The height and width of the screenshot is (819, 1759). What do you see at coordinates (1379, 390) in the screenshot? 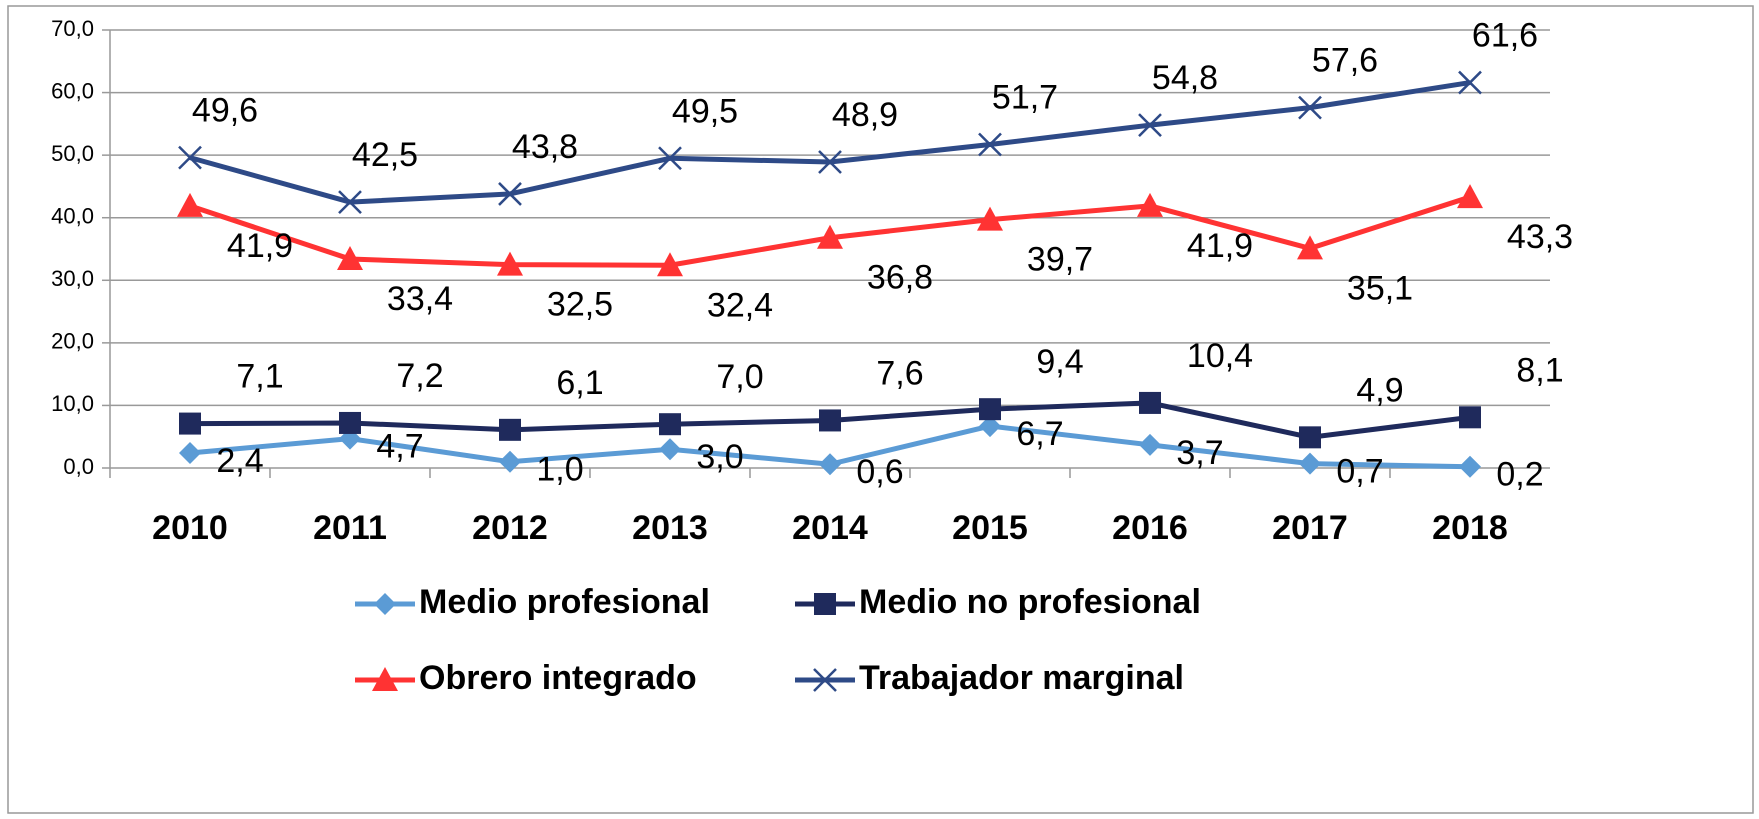
I see `data-label: 4,9` at bounding box center [1379, 390].